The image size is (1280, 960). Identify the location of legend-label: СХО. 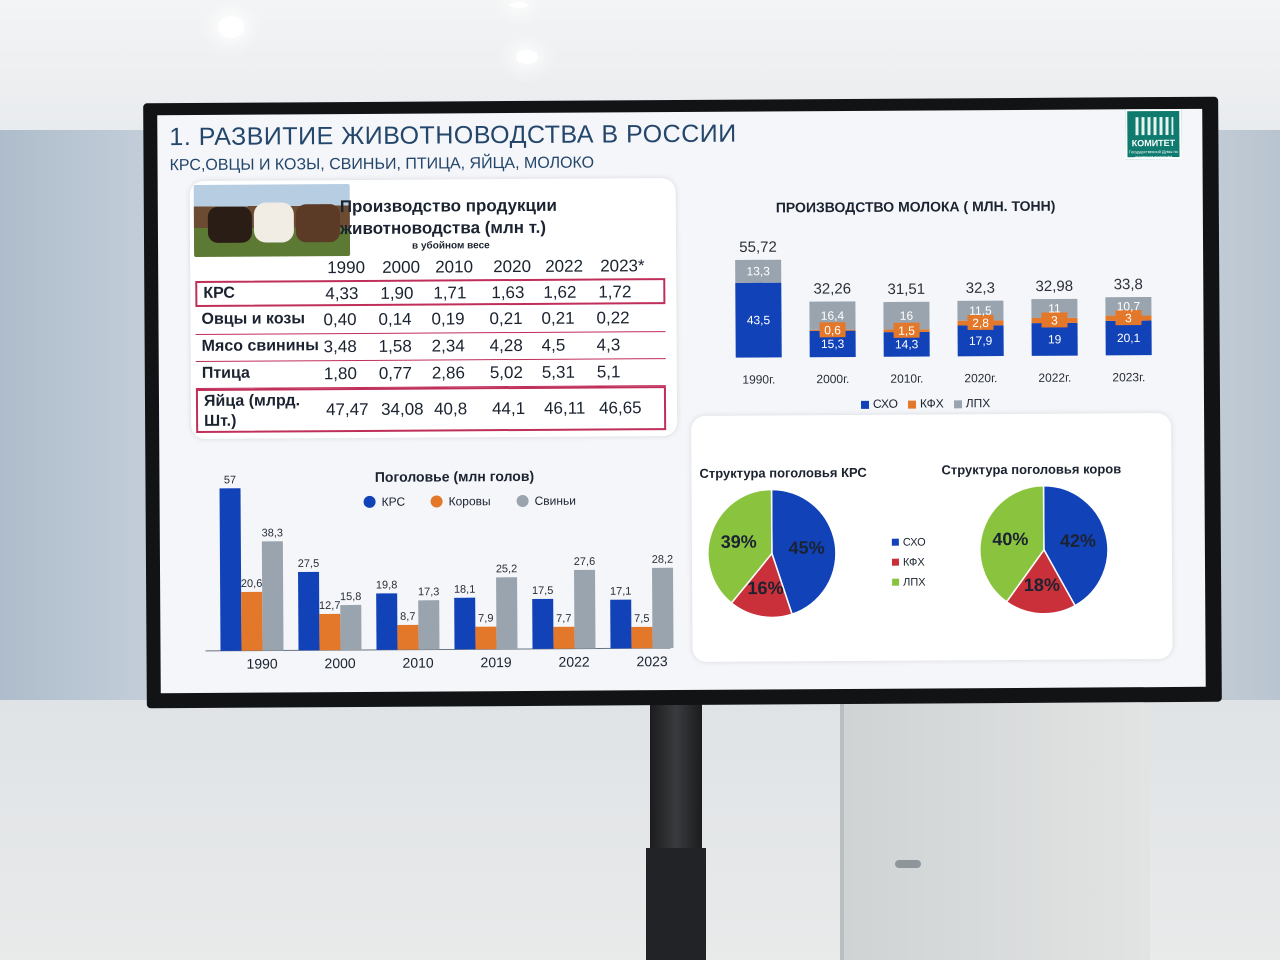
(885, 403).